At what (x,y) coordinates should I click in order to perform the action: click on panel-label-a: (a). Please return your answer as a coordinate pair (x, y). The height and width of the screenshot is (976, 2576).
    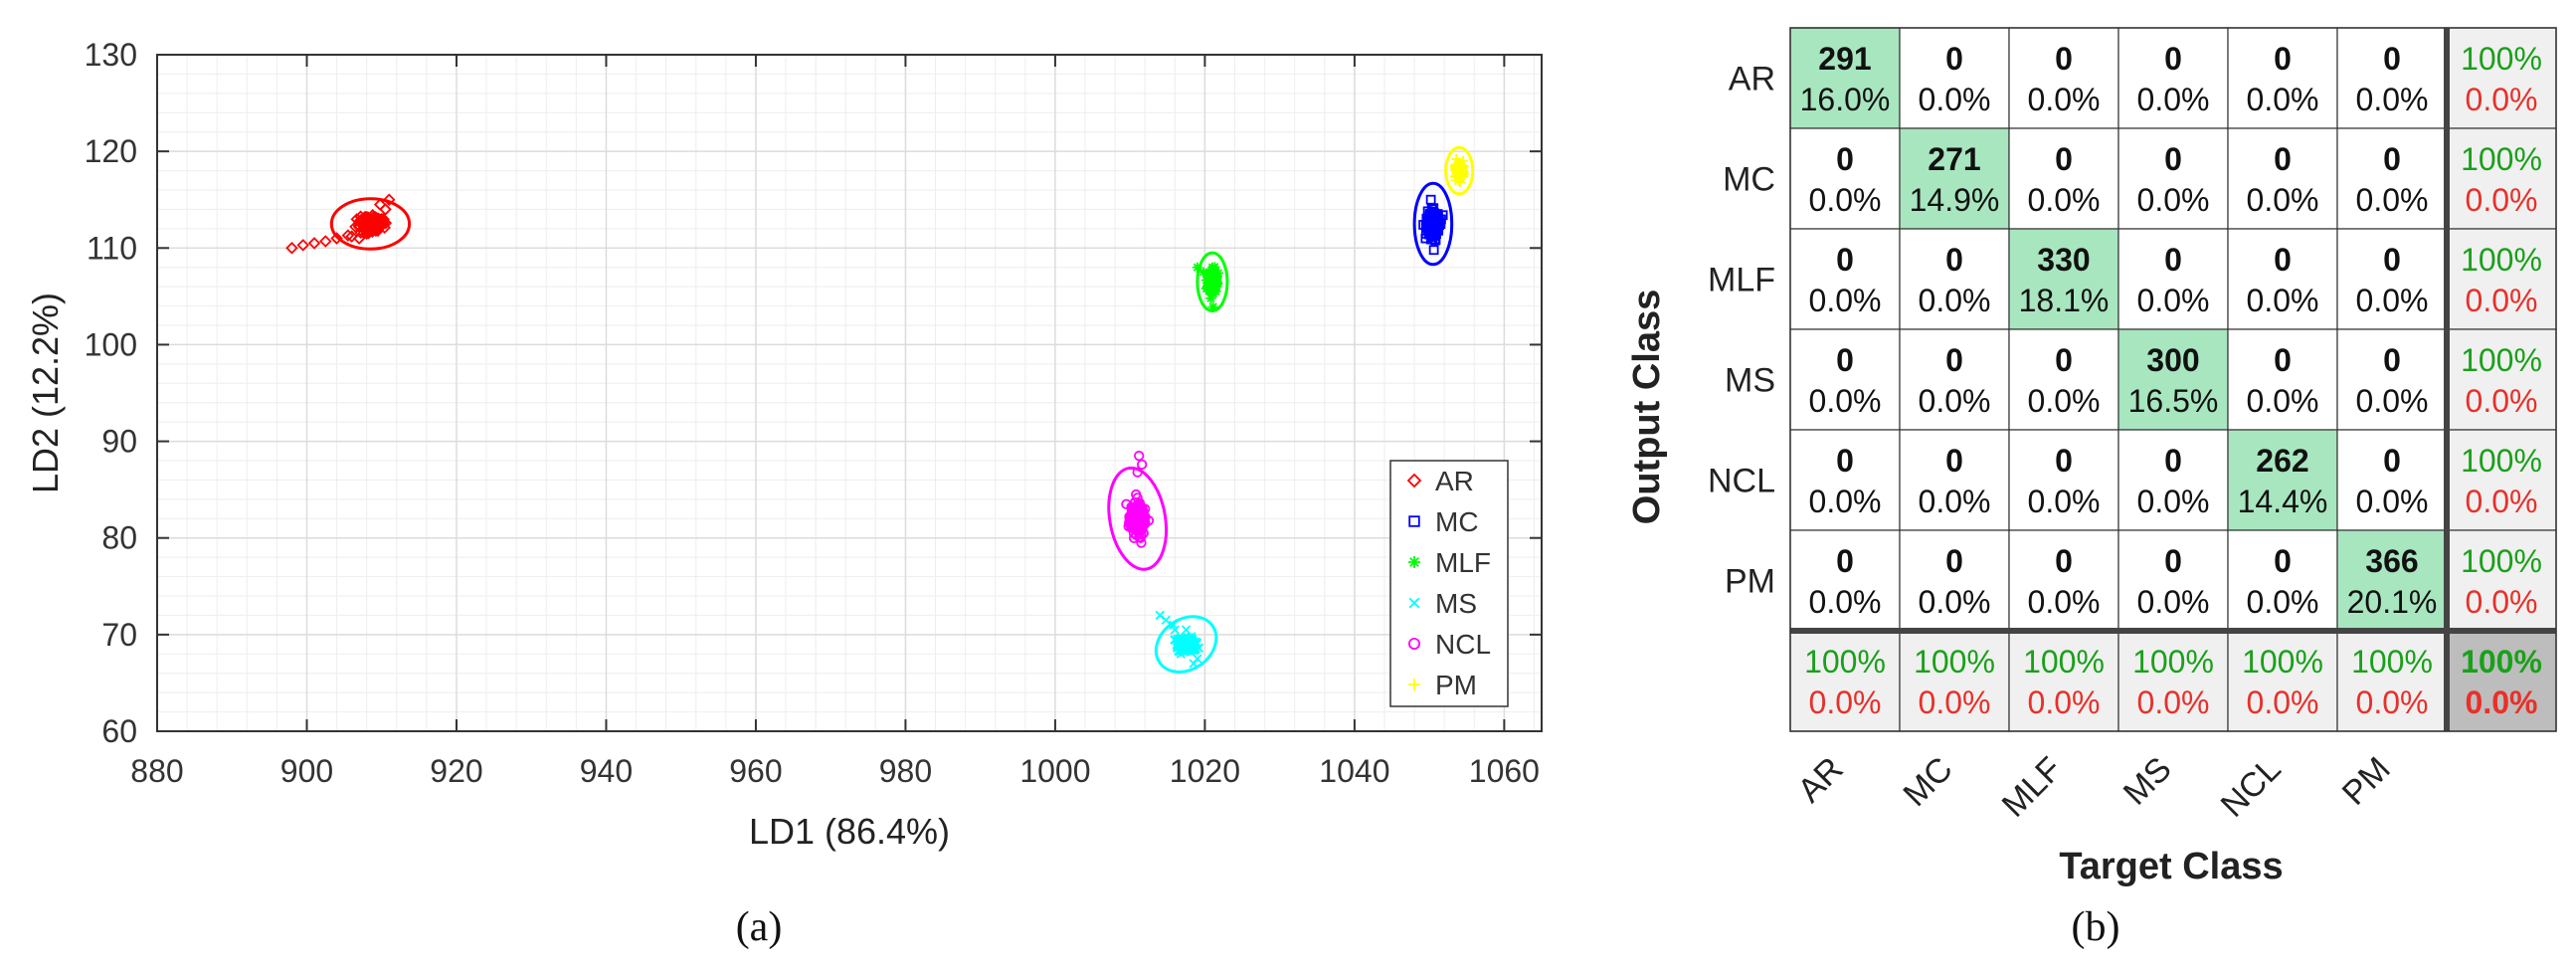
    Looking at the image, I should click on (759, 927).